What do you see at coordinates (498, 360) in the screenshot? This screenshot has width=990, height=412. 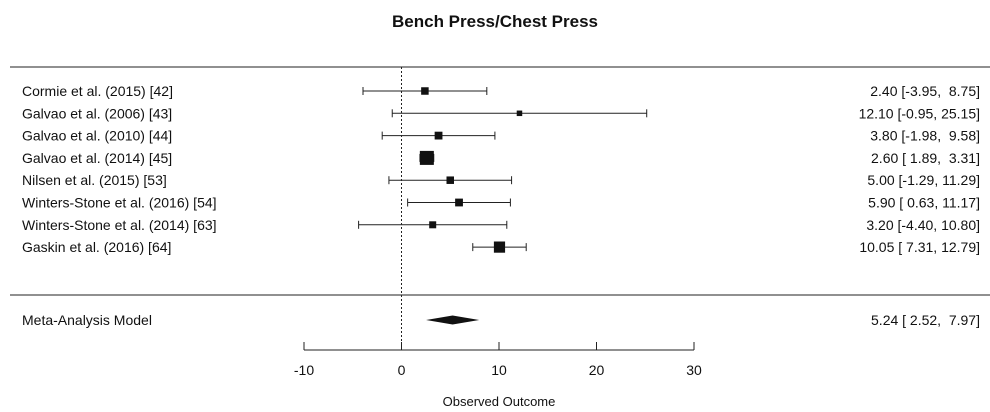 I see `x-axis: -10 0 10 20 30` at bounding box center [498, 360].